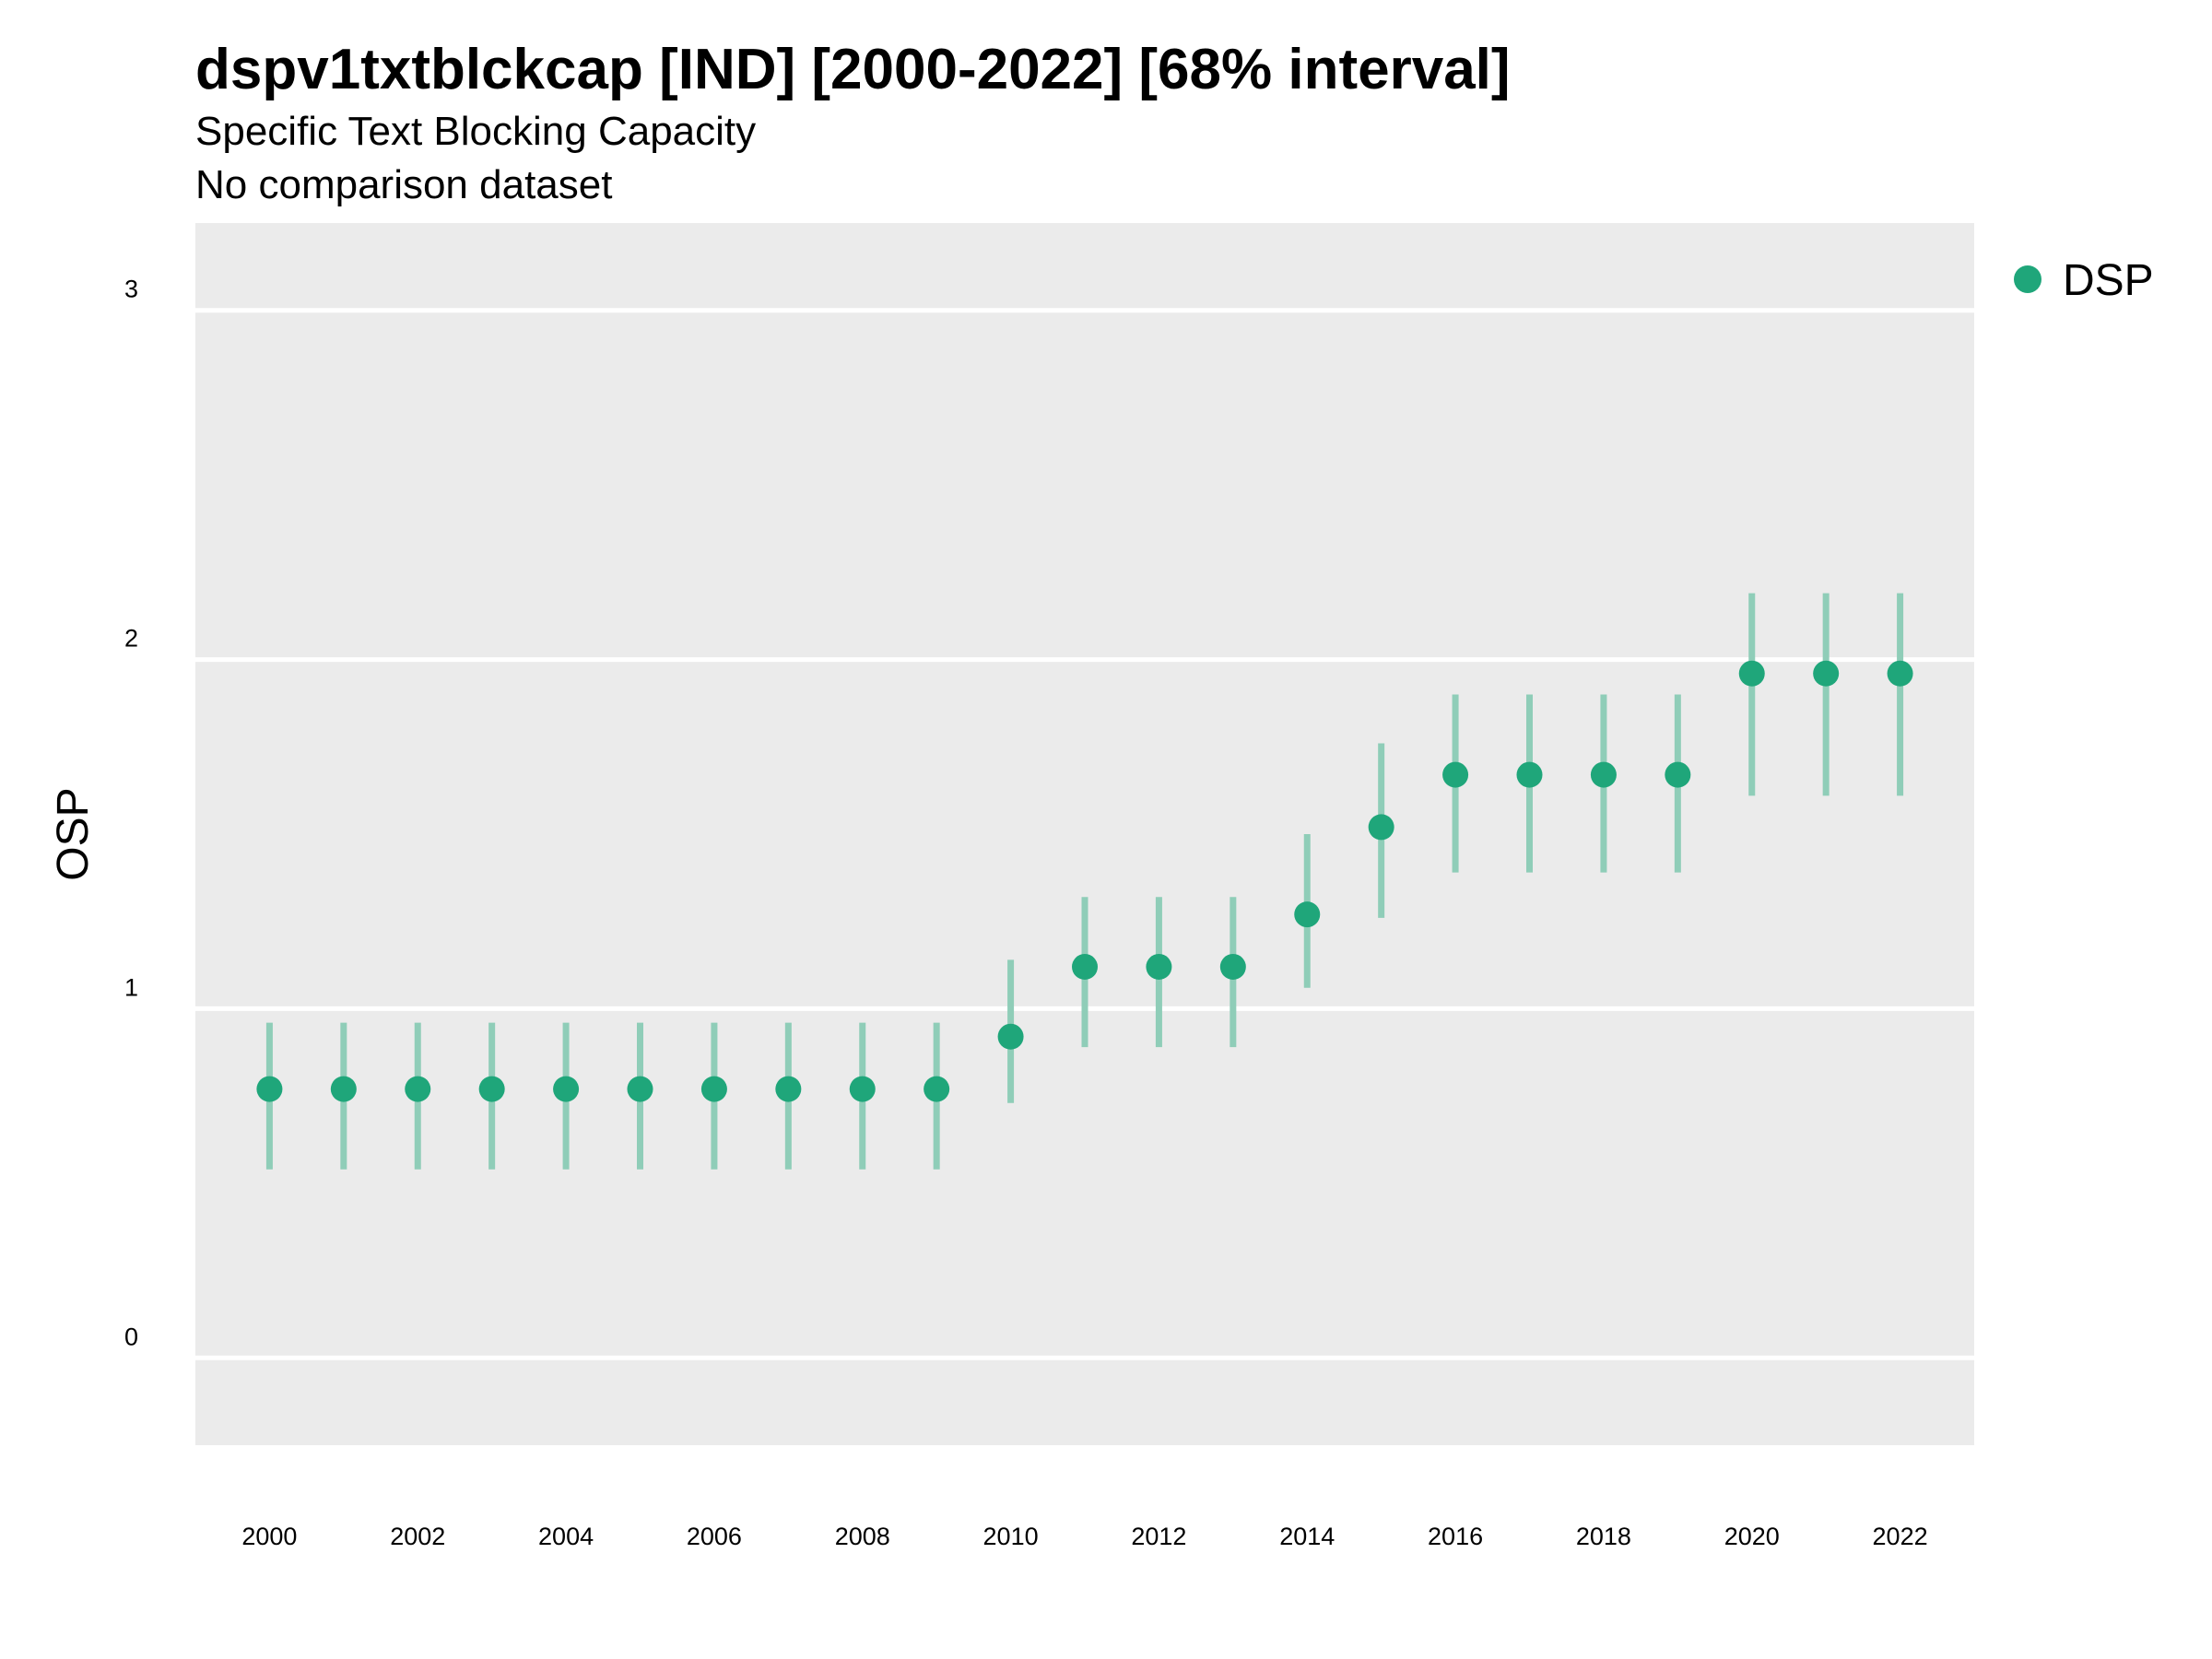  Describe the element at coordinates (73, 833) in the screenshot. I see `y-axis-title: OSP` at that location.